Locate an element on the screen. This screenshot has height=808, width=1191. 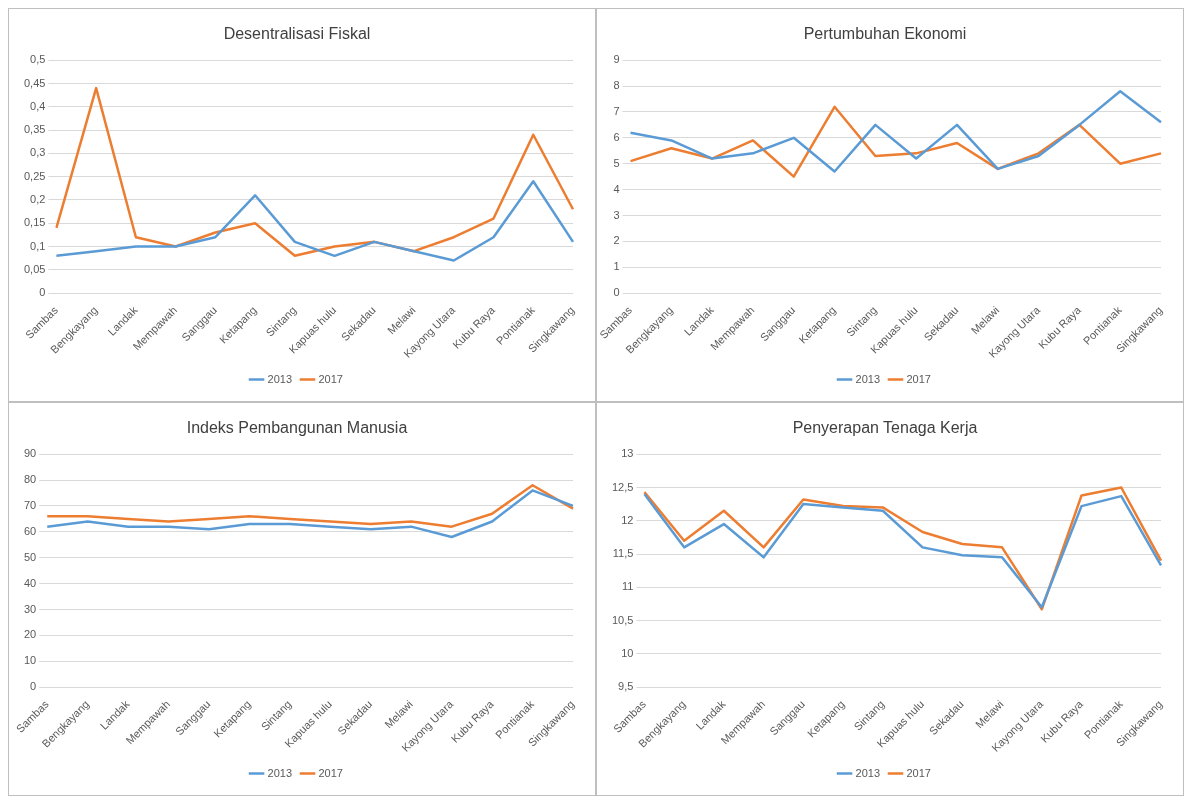
y-tick-label: 60 is located at coordinates (30, 530).